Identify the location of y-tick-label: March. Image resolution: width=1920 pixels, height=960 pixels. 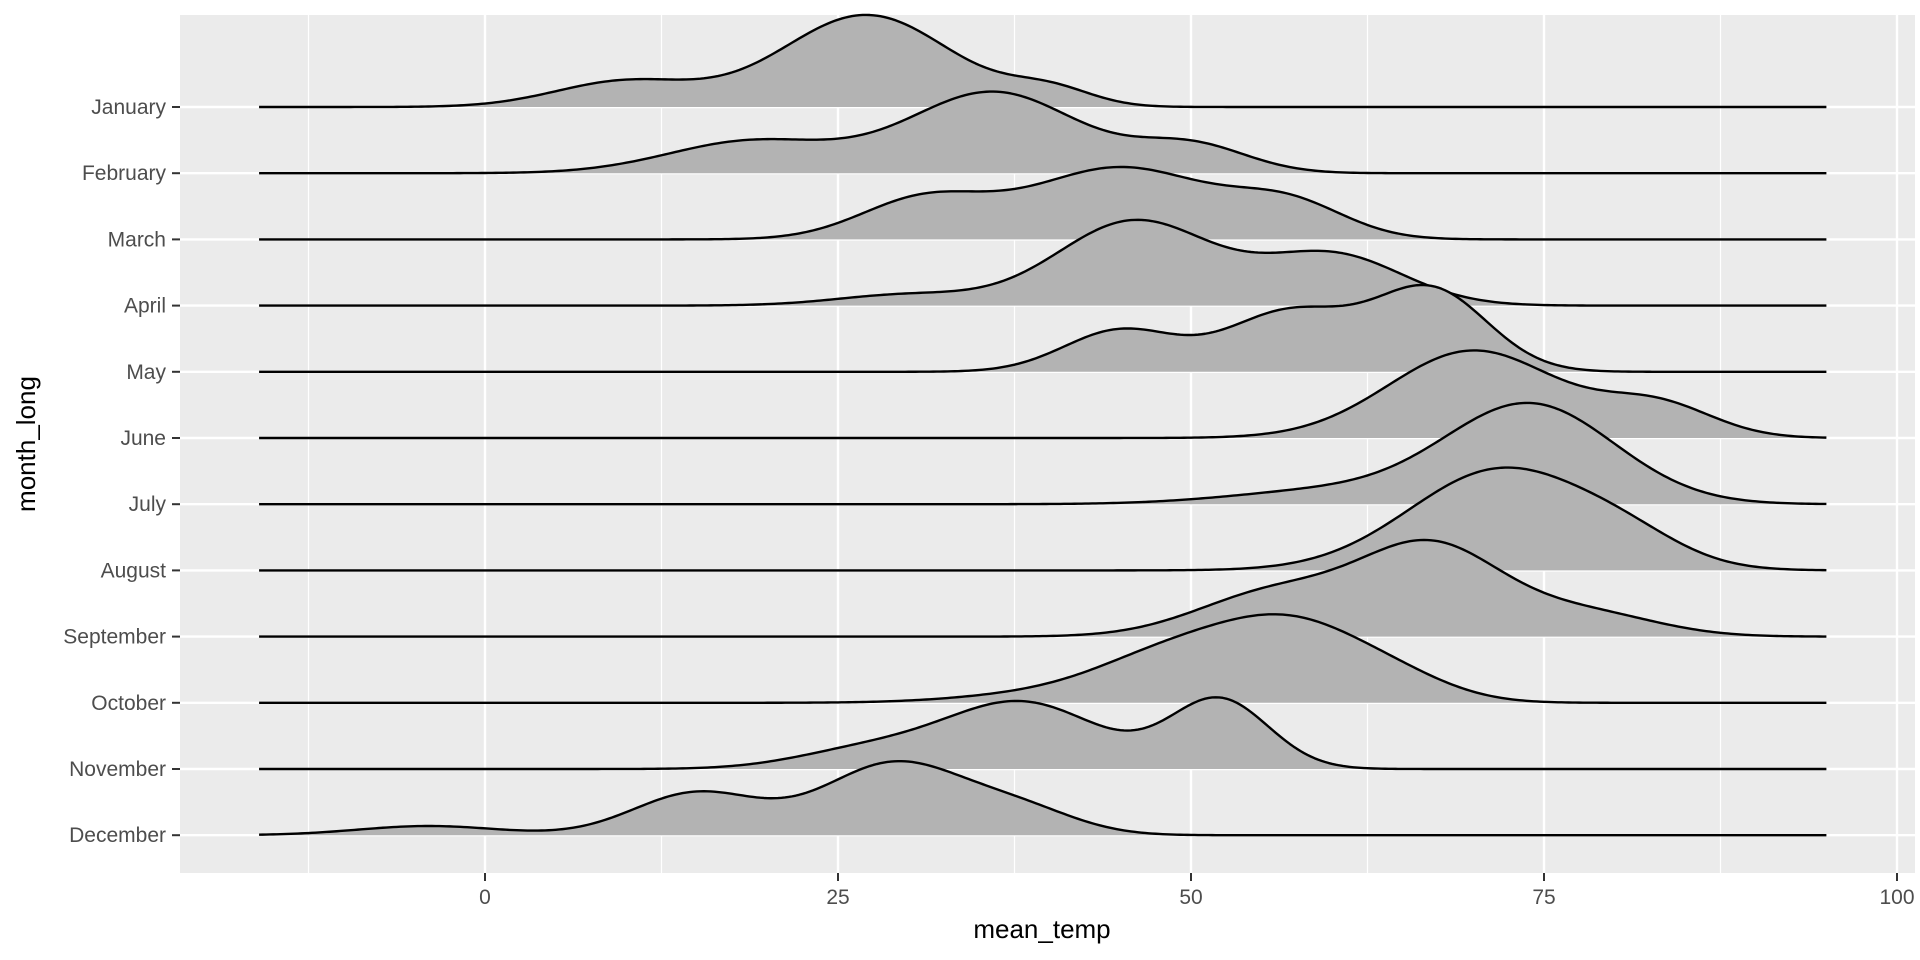
(137, 239).